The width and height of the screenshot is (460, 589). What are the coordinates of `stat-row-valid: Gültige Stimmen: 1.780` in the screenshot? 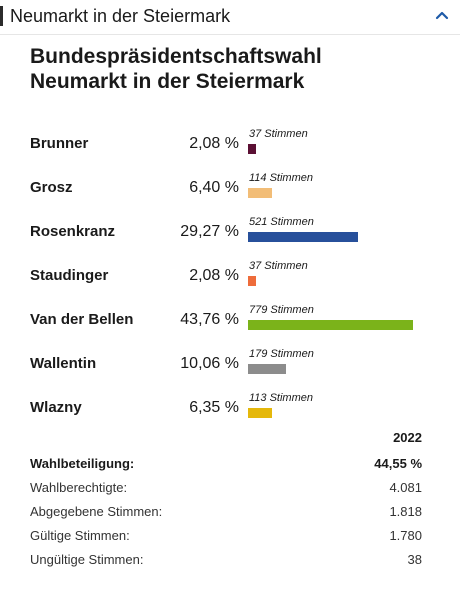 It's located at (226, 539).